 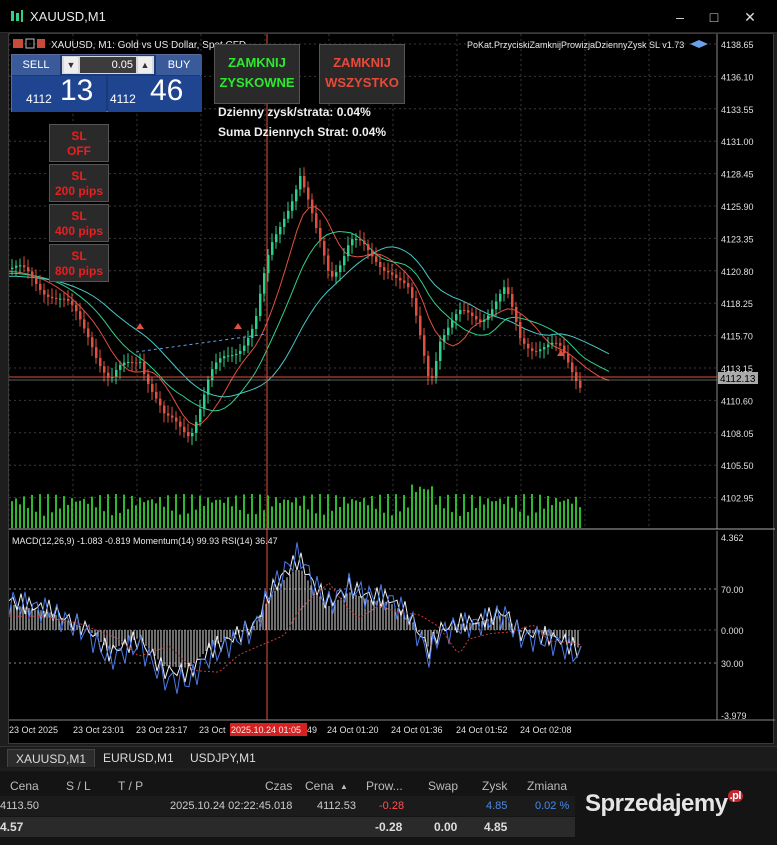 I want to click on price-tick-label: 4128.45, so click(x=737, y=175).